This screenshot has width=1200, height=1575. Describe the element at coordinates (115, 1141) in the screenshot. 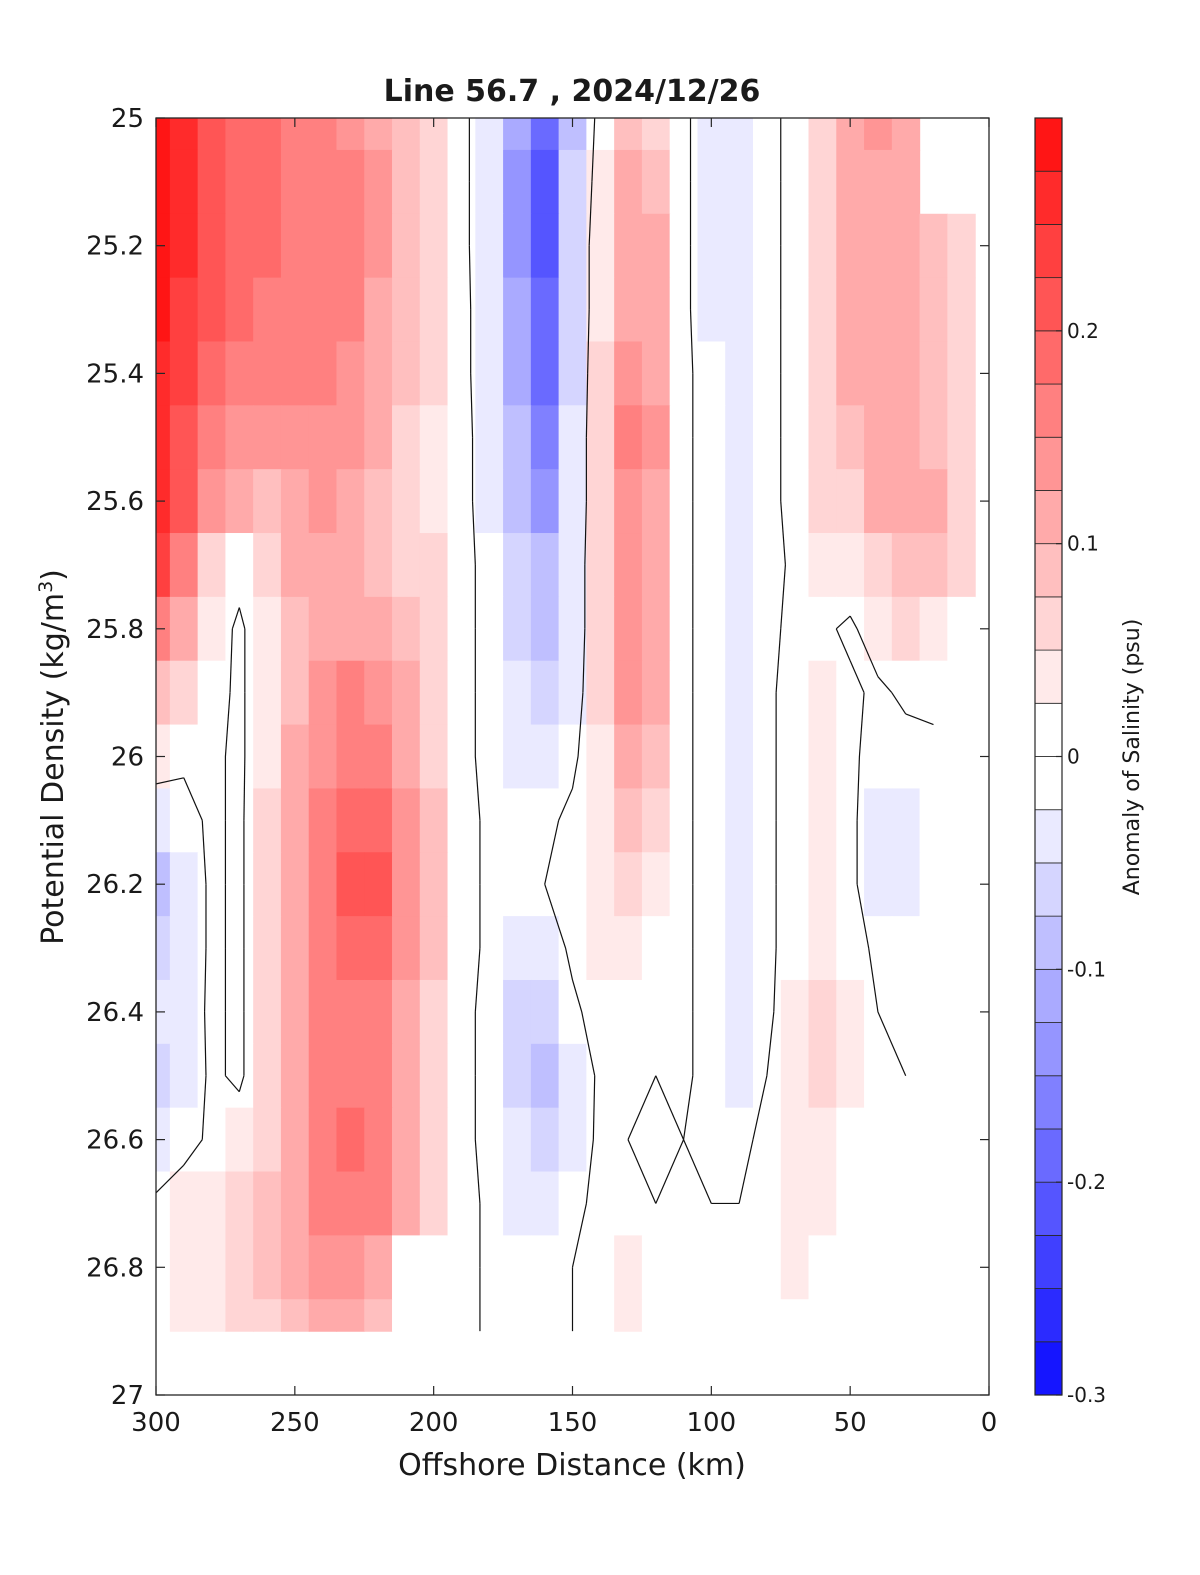

I see `y-tick-label: 26.6` at that location.